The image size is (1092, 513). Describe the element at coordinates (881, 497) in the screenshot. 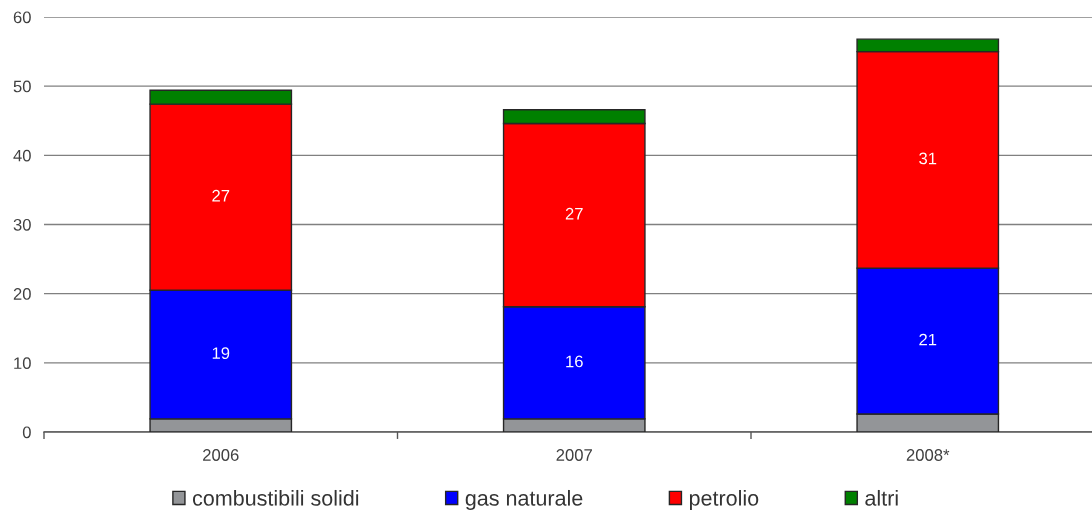

I see `legend-label: altri` at that location.